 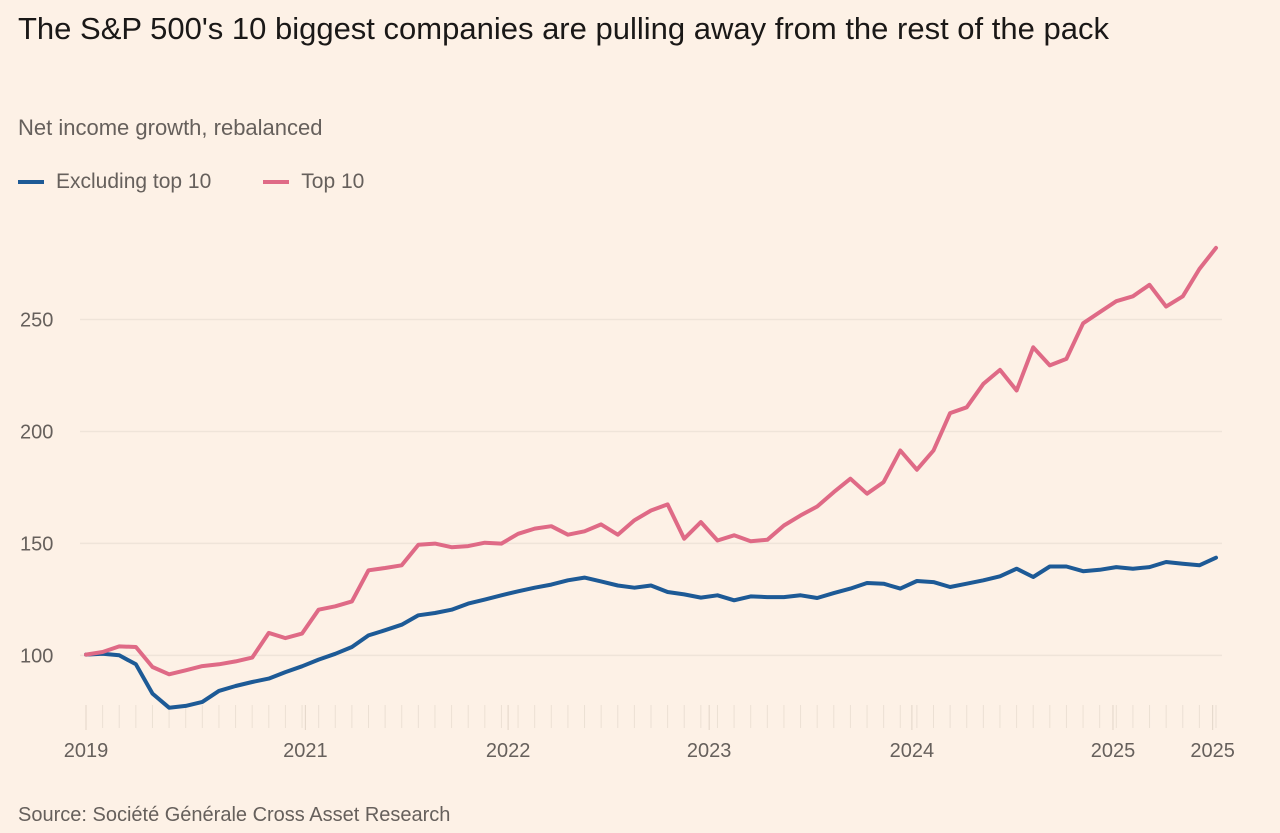 What do you see at coordinates (508, 751) in the screenshot?
I see `x-tick-label: 2022` at bounding box center [508, 751].